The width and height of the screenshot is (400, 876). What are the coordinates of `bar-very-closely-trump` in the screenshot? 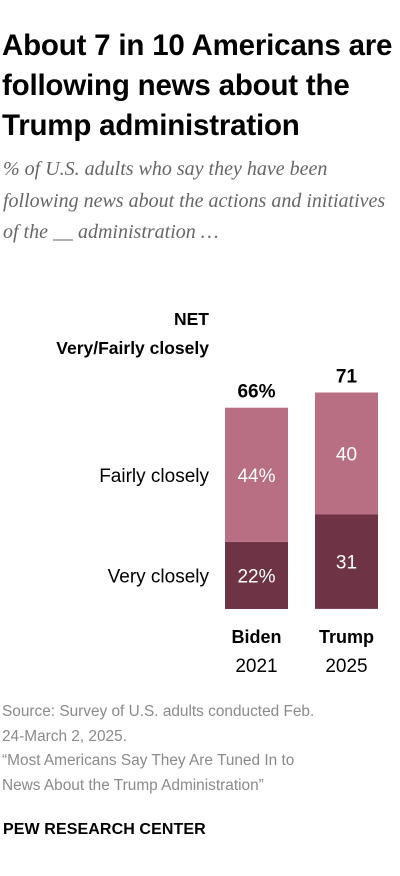 It's located at (346, 561).